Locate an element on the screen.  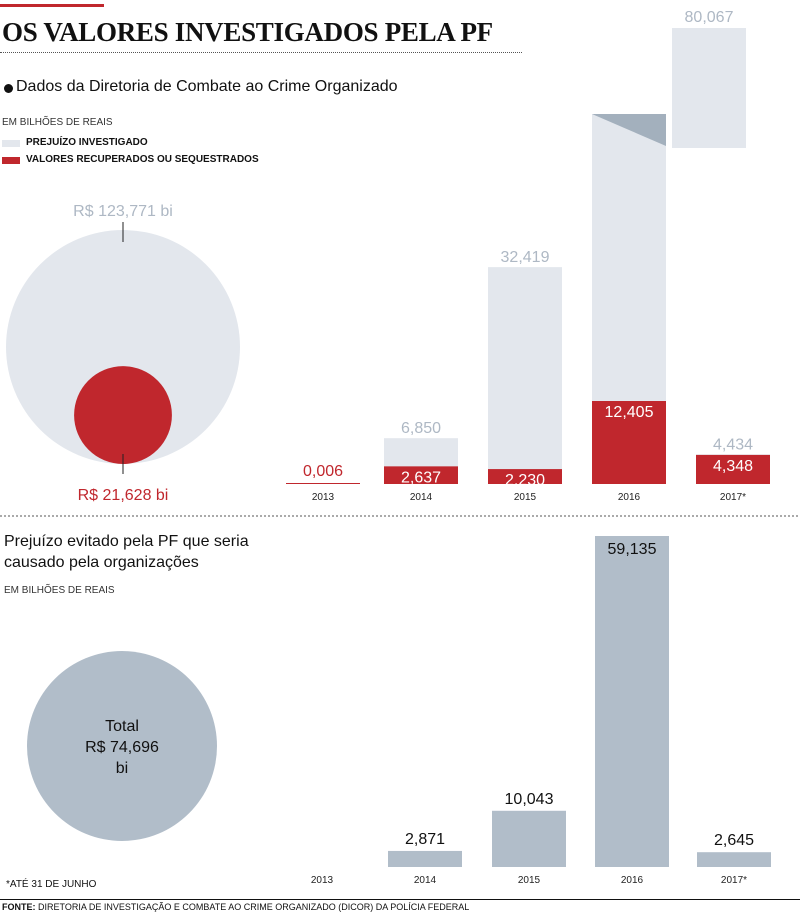
label-avoided-2015: 10,043 is located at coordinates (529, 799).